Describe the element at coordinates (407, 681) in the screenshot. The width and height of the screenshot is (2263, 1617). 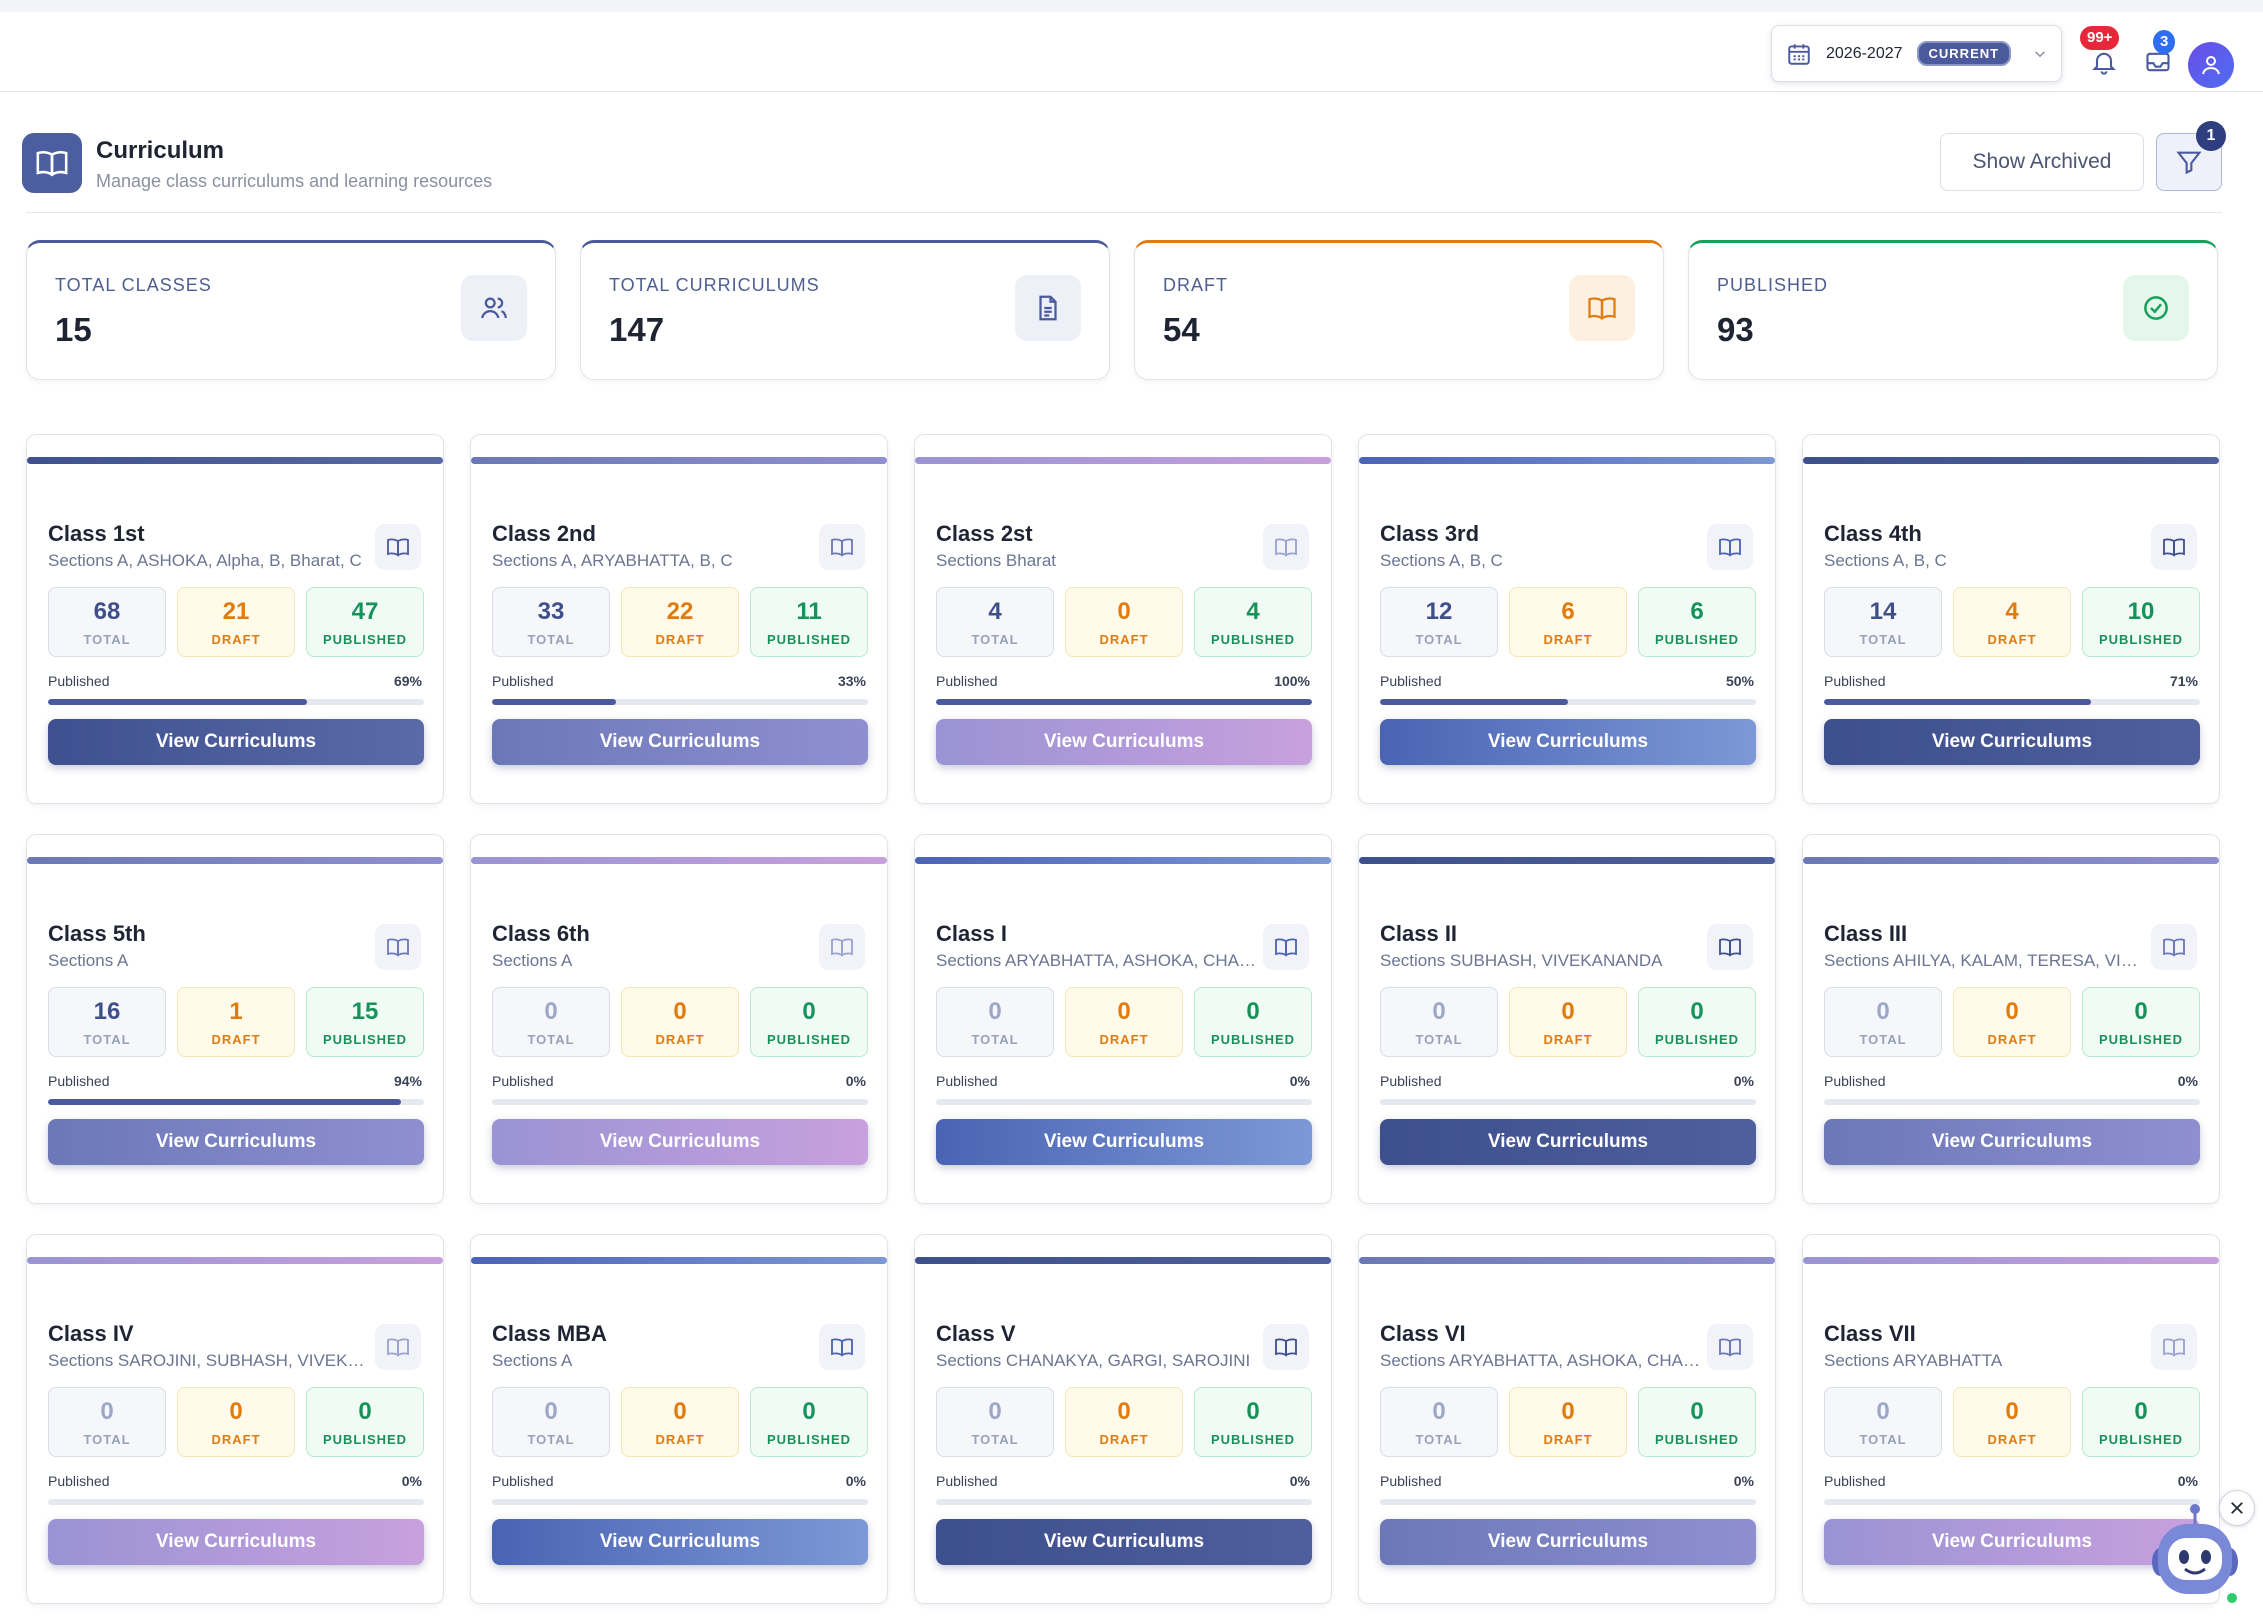
I see `progress-percent: 69%` at that location.